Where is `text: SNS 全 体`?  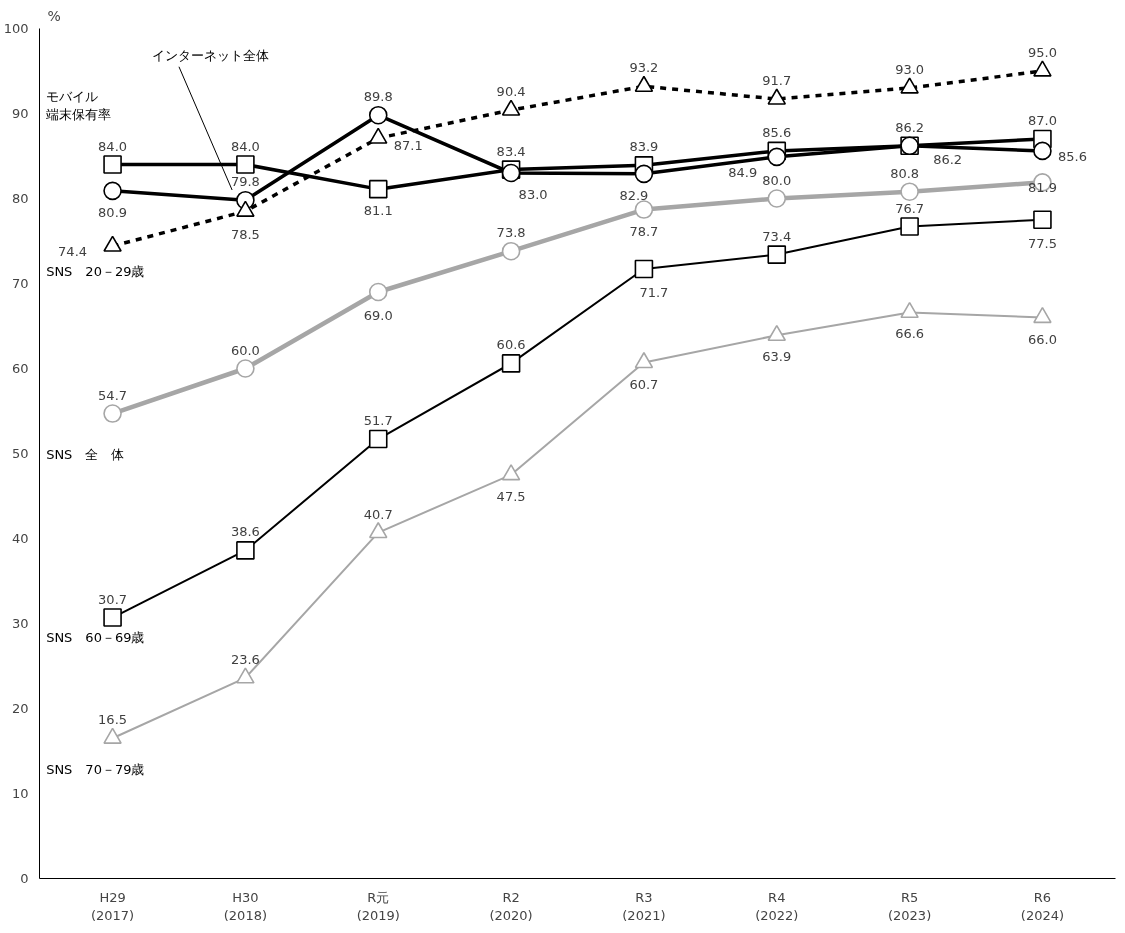 text: SNS 全 体 is located at coordinates (85, 454).